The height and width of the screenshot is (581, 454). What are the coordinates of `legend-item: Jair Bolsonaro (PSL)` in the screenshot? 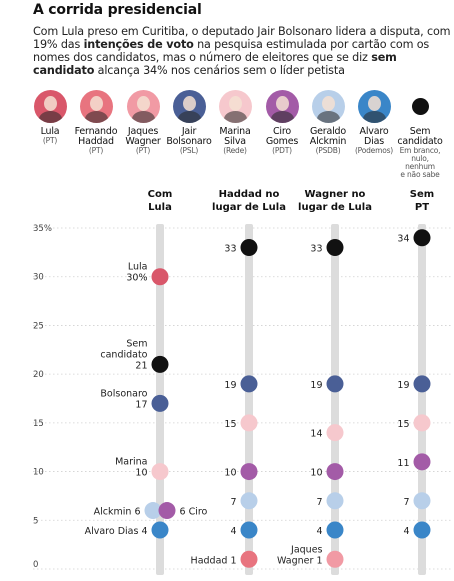 It's located at (189, 121).